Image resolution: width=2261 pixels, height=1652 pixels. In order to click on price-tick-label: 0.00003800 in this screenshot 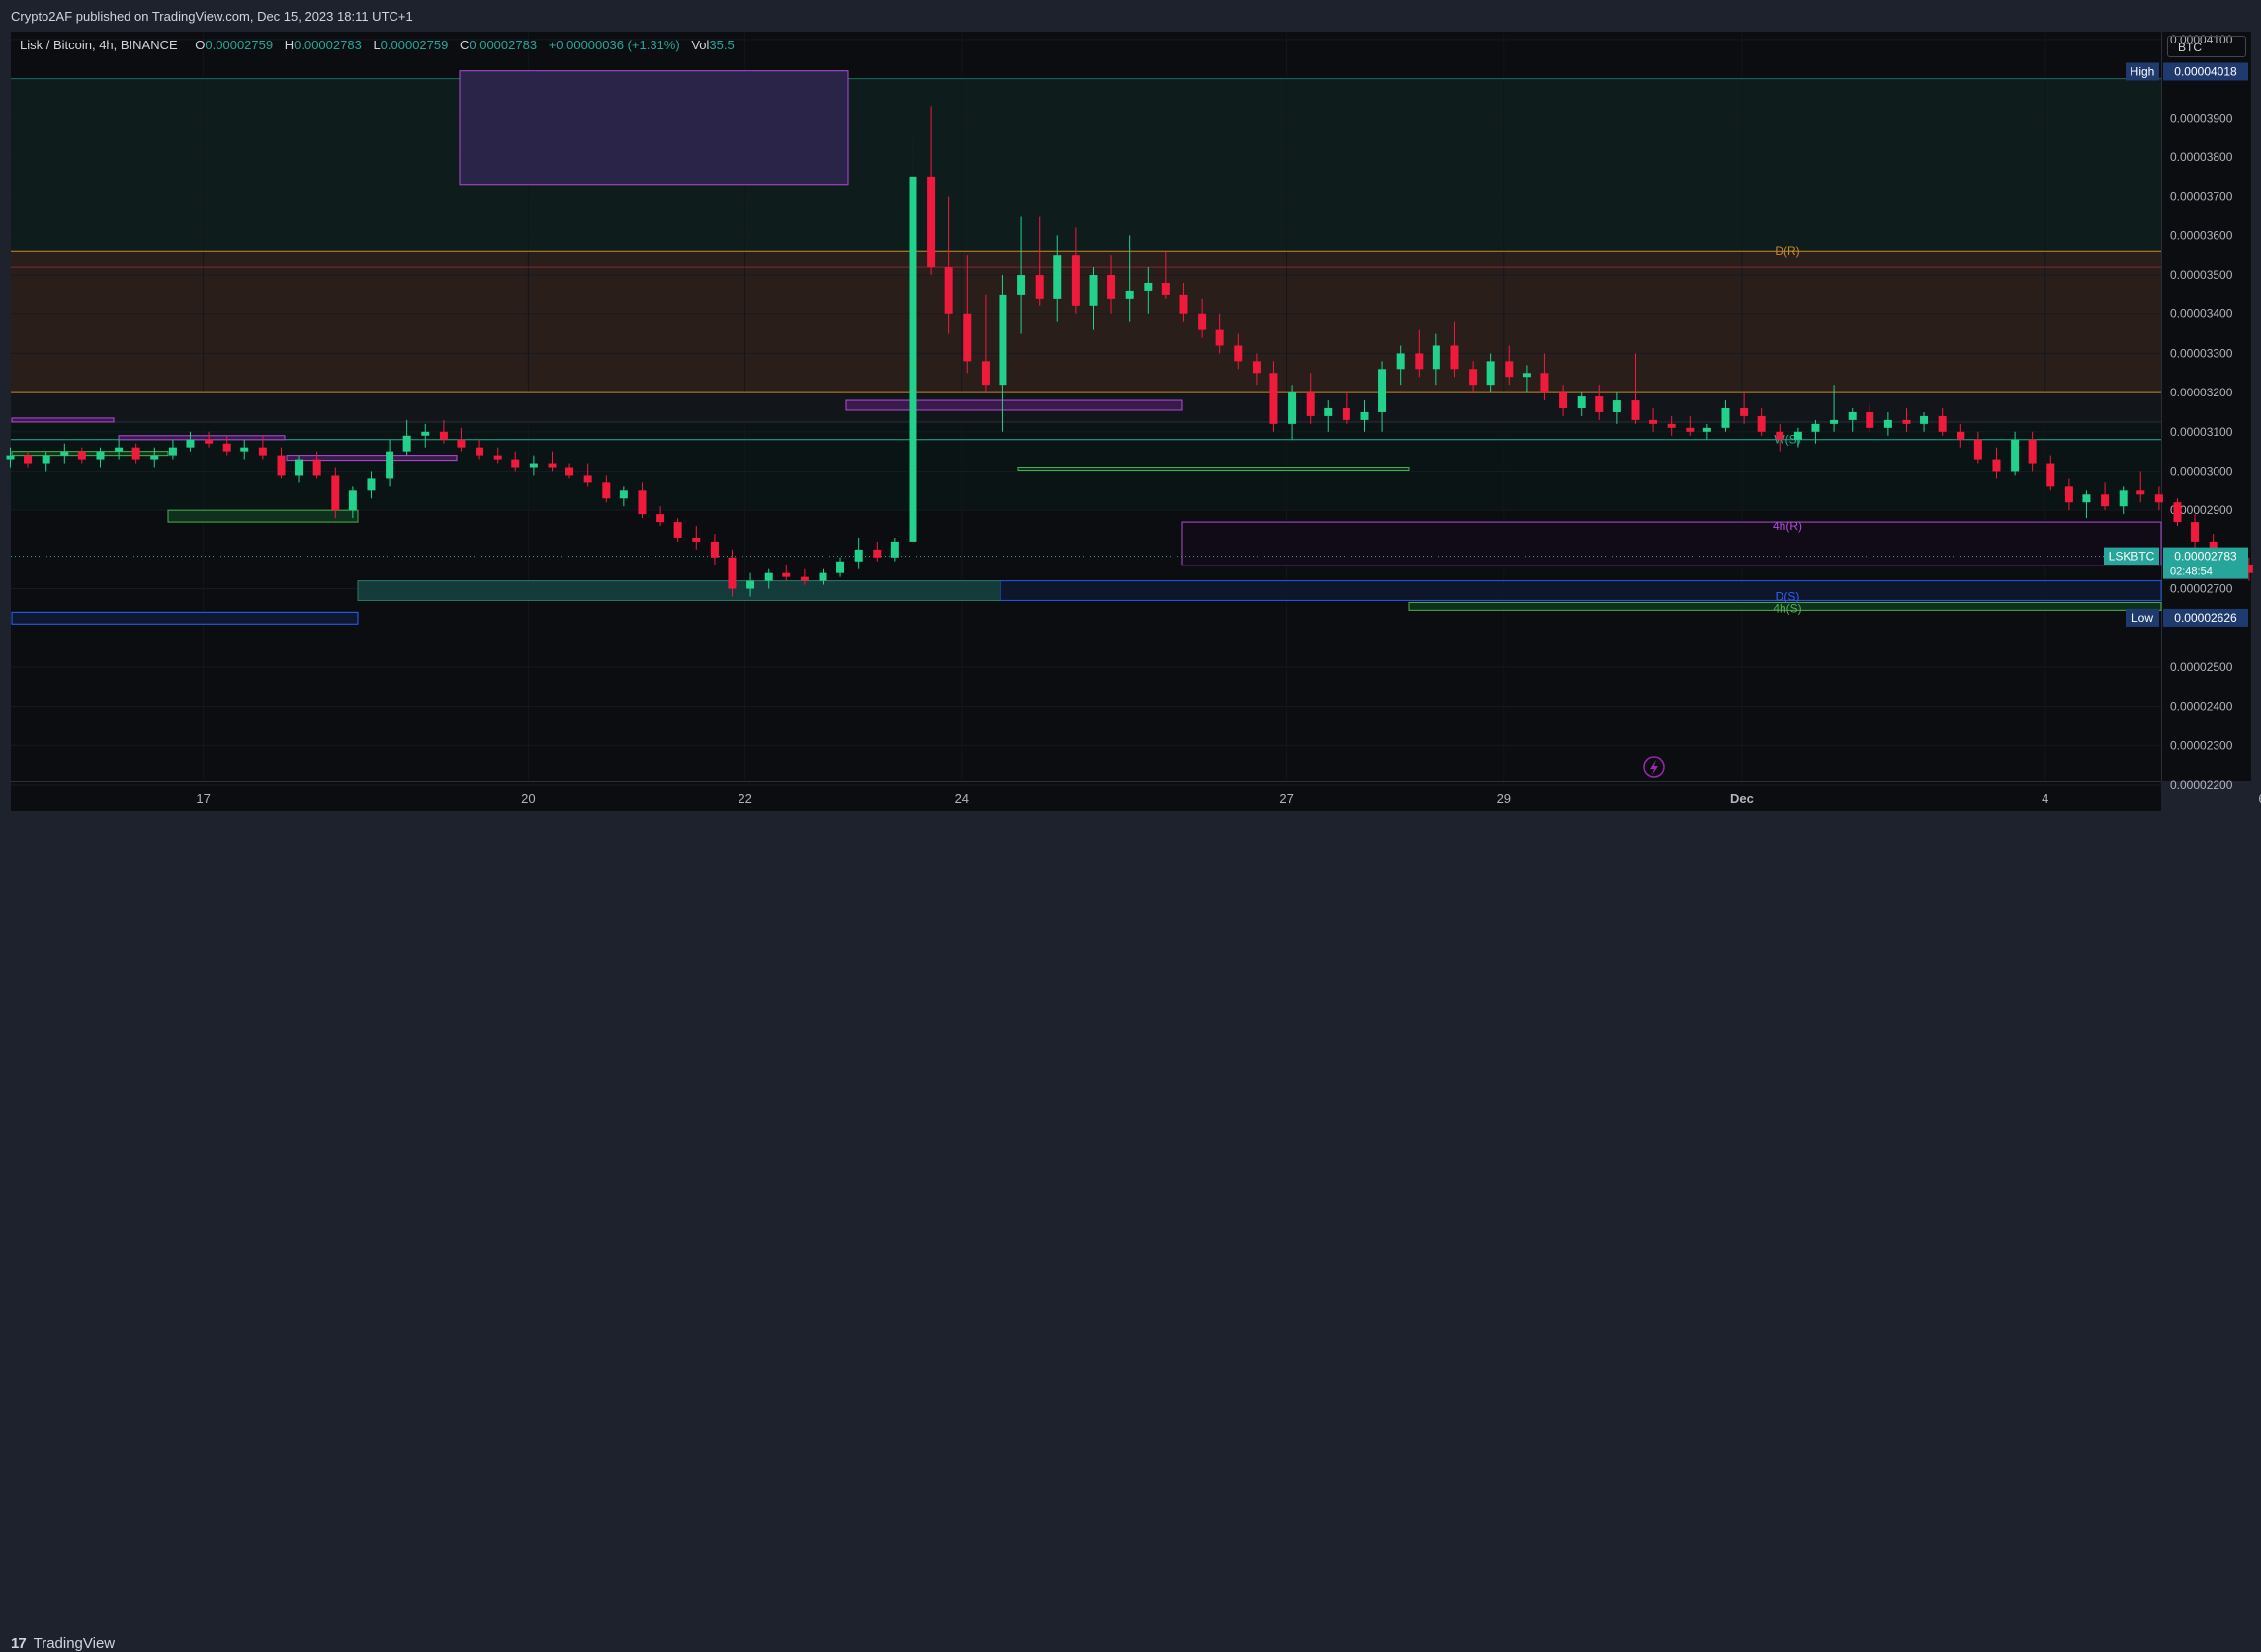, I will do `click(2201, 157)`.